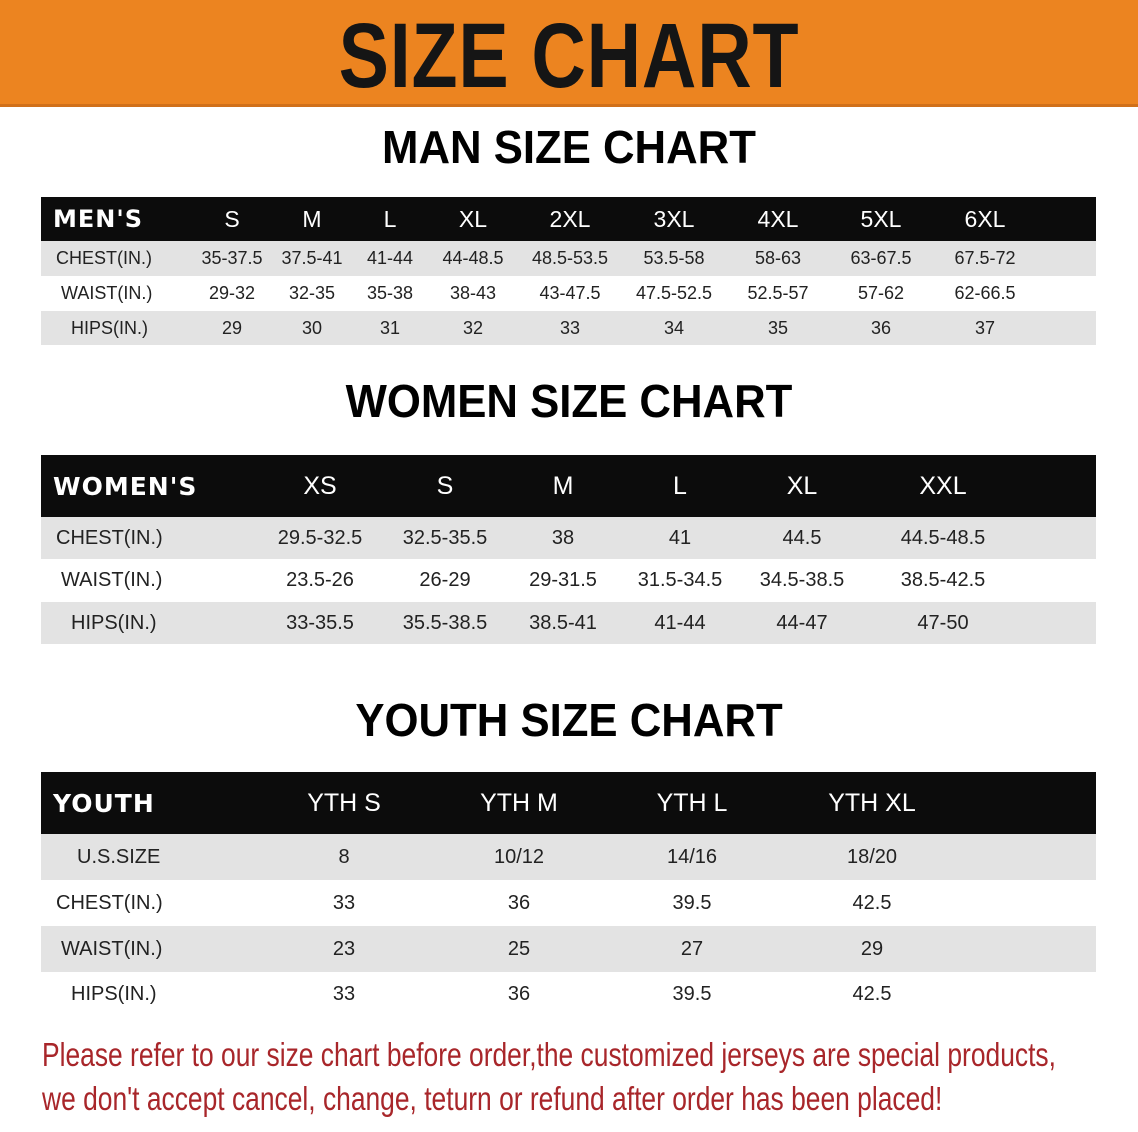 The height and width of the screenshot is (1132, 1138). I want to click on table-cell: 31.5-34.5, so click(680, 580).